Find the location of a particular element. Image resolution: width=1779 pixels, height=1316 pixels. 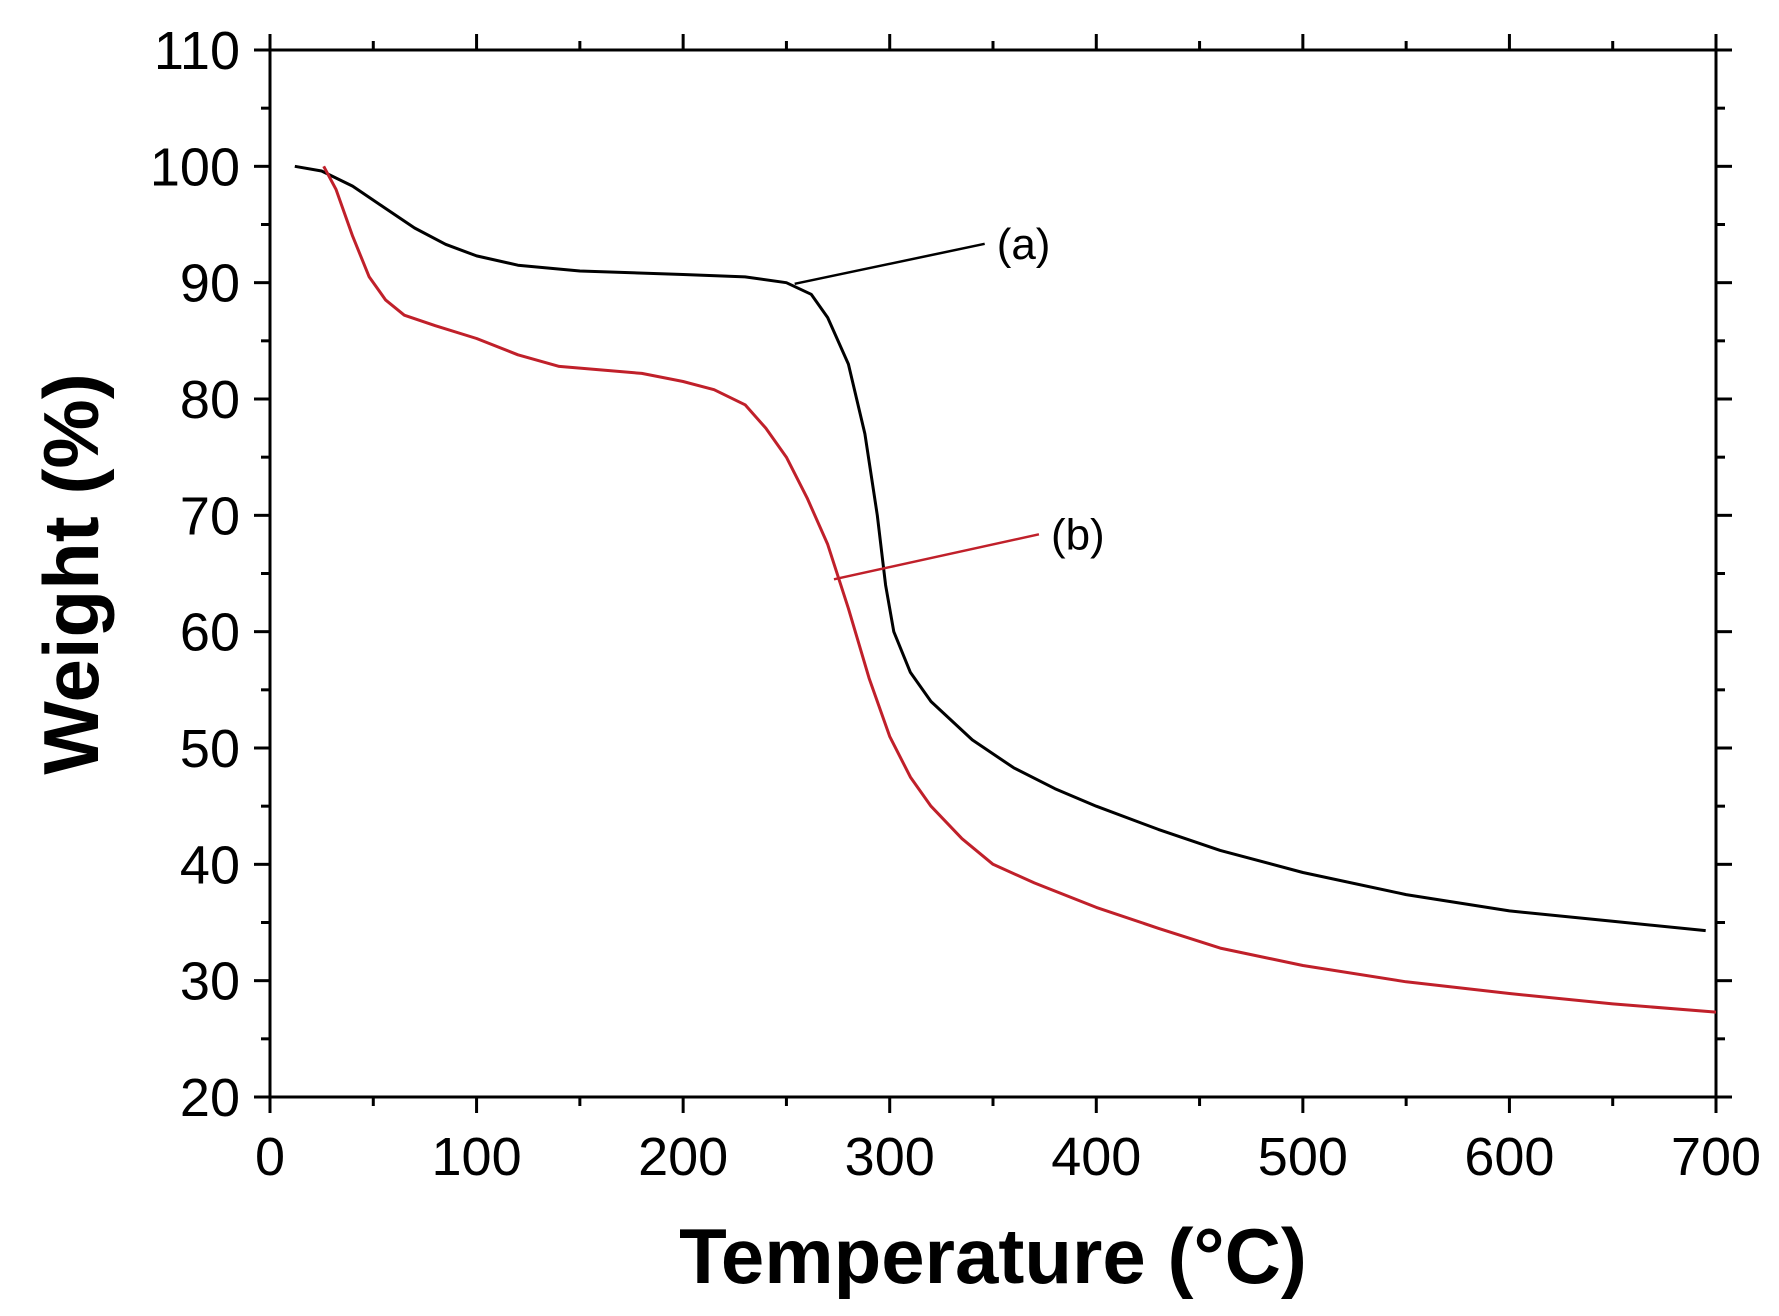

x-tick-label: 400 is located at coordinates (1096, 1157).